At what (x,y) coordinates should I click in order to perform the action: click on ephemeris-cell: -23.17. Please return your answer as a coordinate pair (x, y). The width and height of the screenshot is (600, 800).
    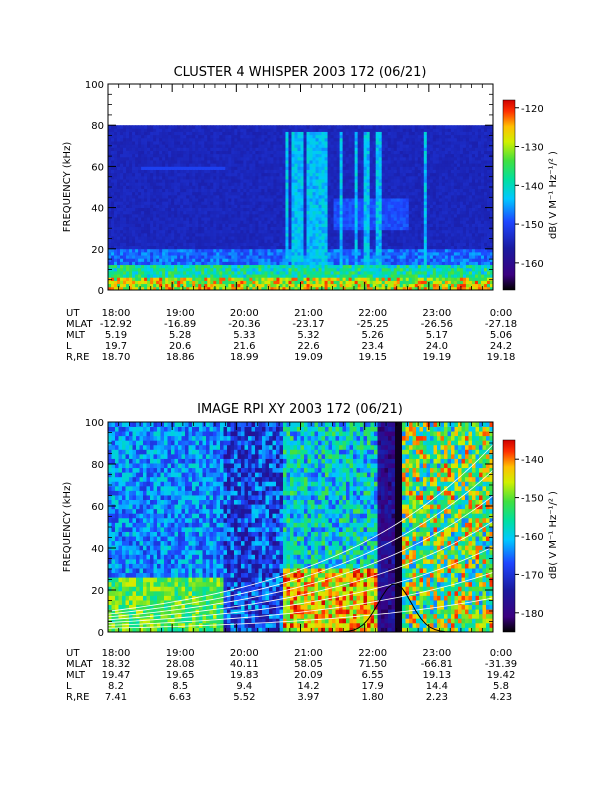
    Looking at the image, I should click on (308, 324).